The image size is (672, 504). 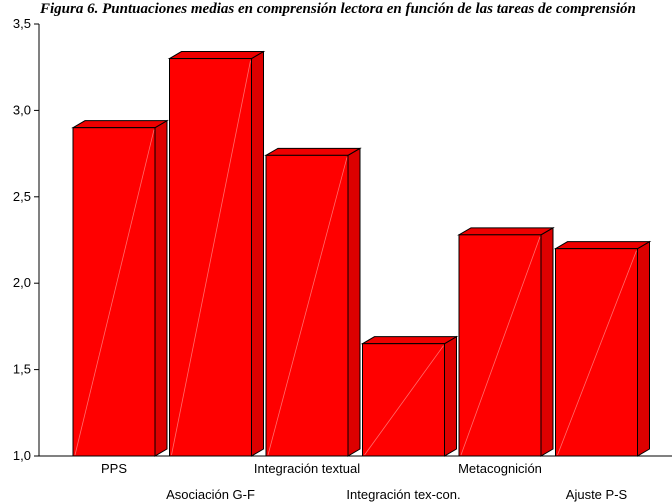 I want to click on y-tick-label: 1,0, so click(x=22, y=455).